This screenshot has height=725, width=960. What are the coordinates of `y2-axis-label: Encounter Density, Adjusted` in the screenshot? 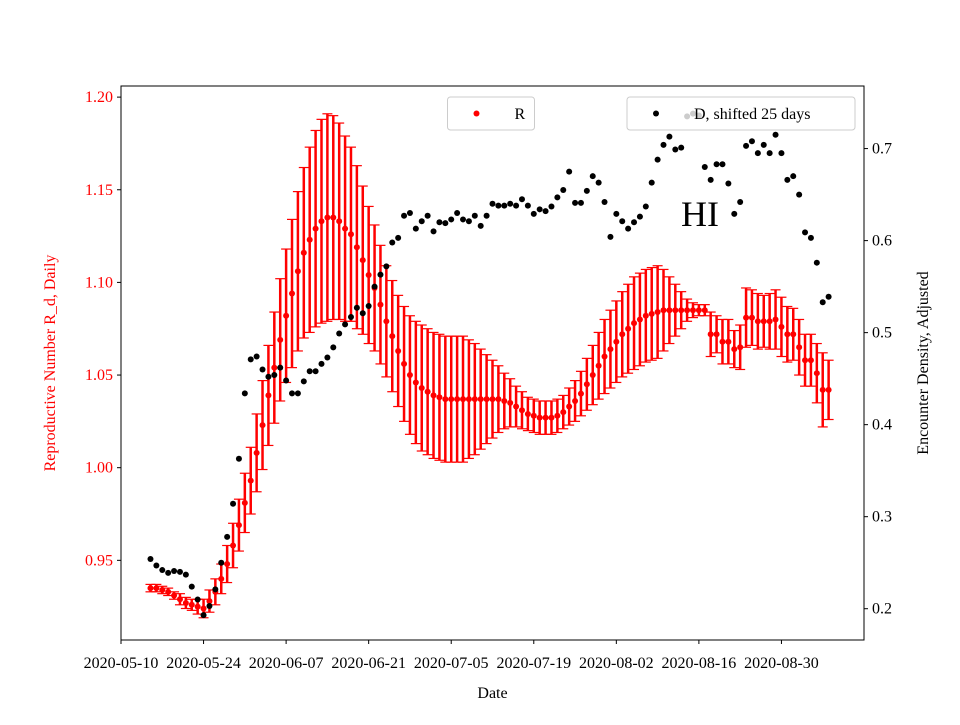 It's located at (923, 362).